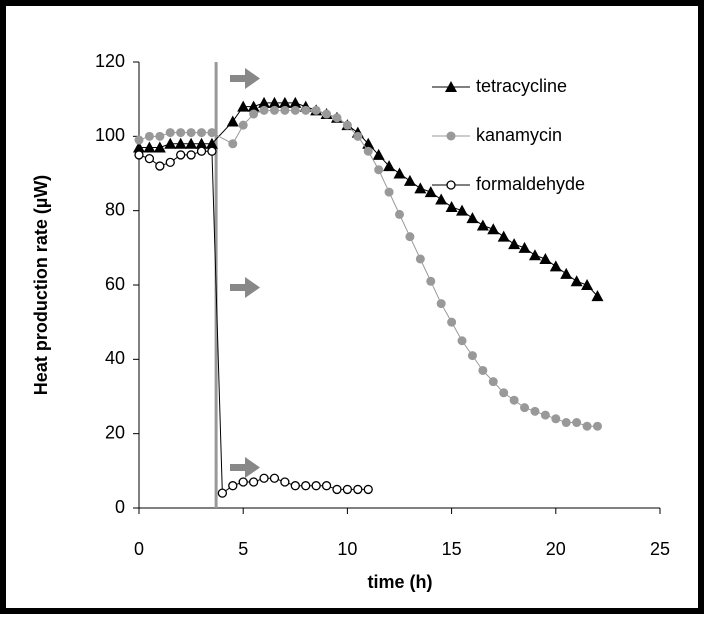 The width and height of the screenshot is (704, 619). Describe the element at coordinates (245, 273) in the screenshot. I see `arrows` at that location.